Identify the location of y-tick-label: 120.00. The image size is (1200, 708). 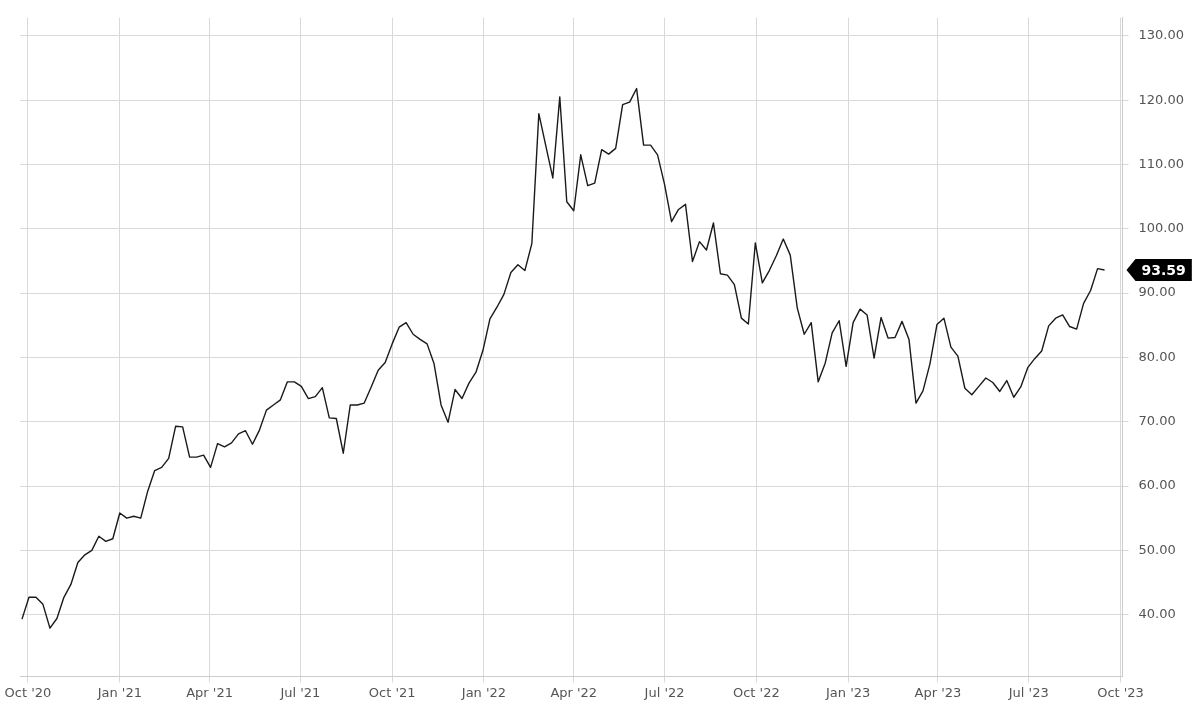
(1161, 99).